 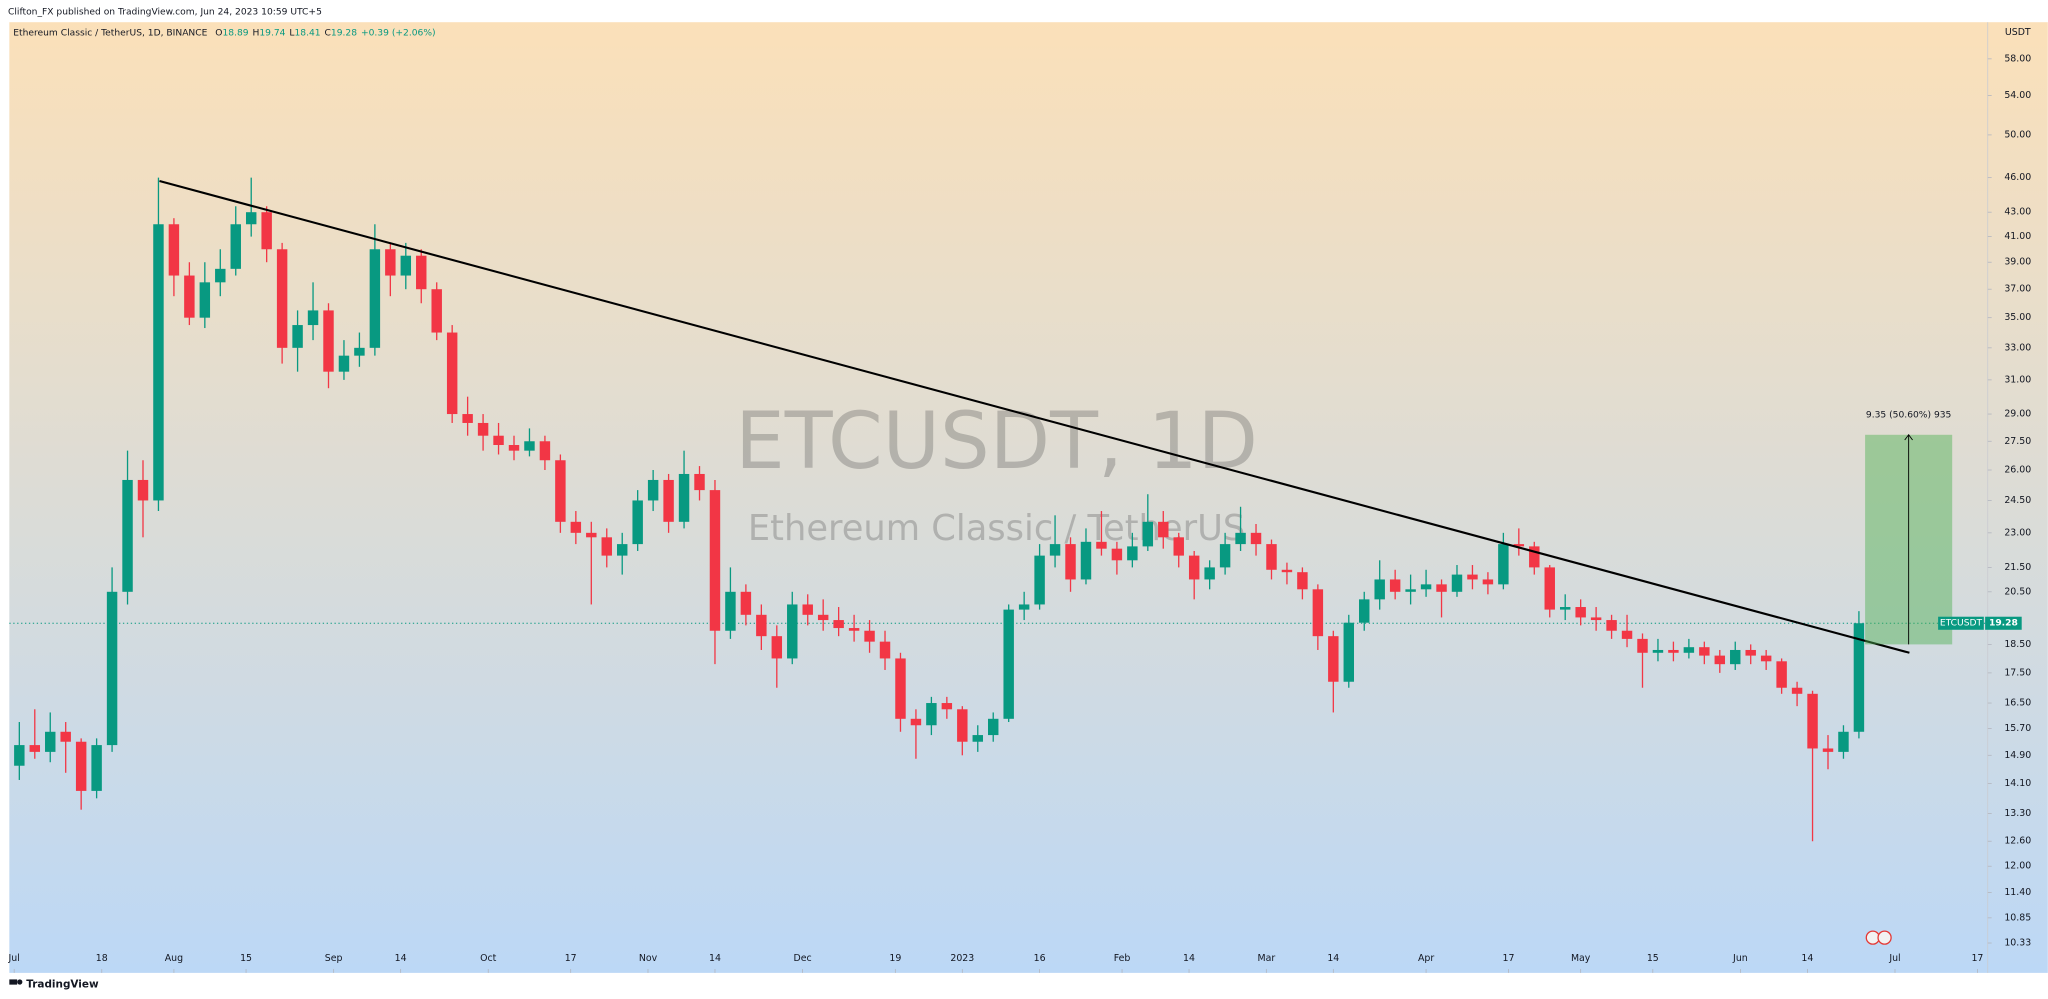 I want to click on y-tick-label: 18.50, so click(x=2017, y=644).